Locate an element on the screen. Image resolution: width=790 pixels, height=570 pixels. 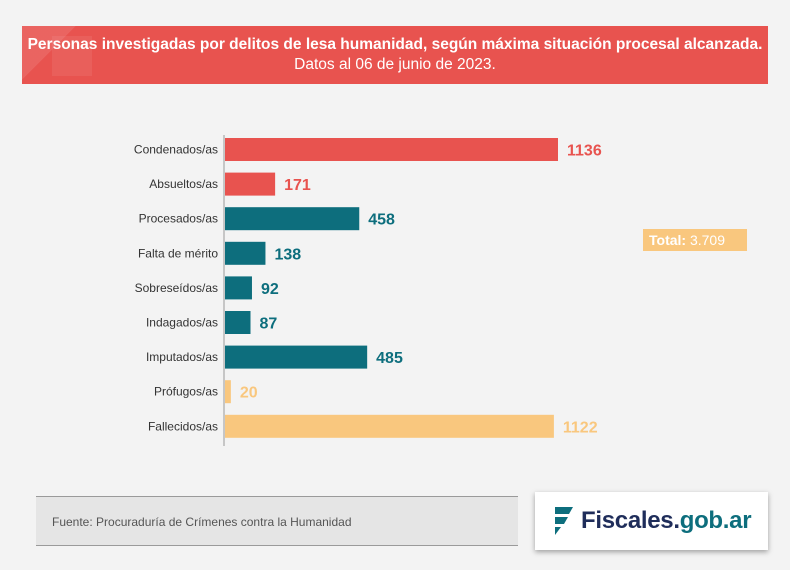
category-label: Indagados/as is located at coordinates (182, 323).